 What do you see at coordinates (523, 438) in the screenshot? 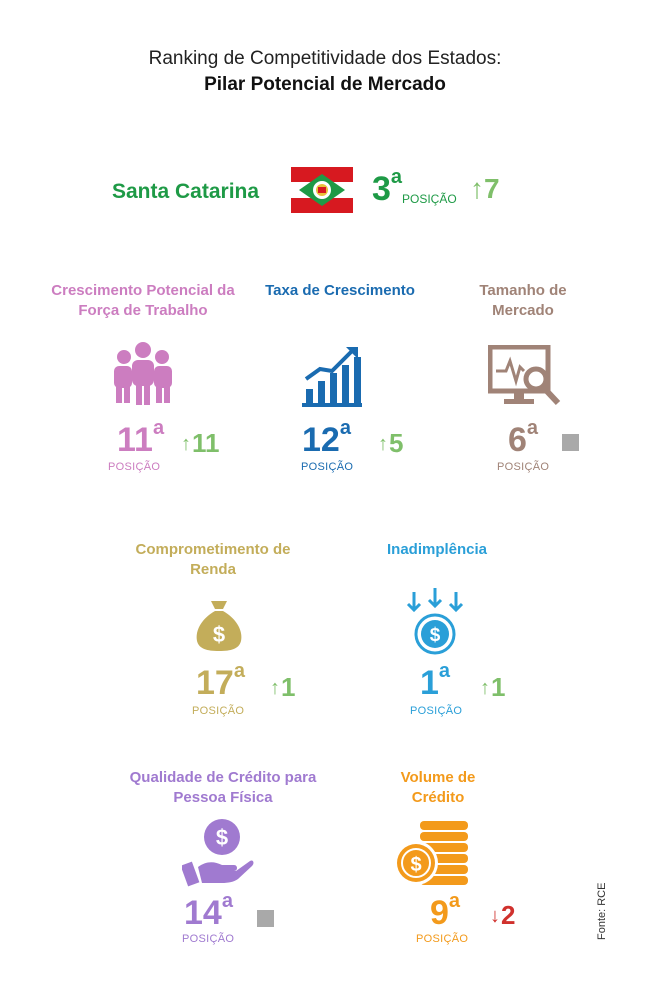
I see `indicator-rank: 6a` at bounding box center [523, 438].